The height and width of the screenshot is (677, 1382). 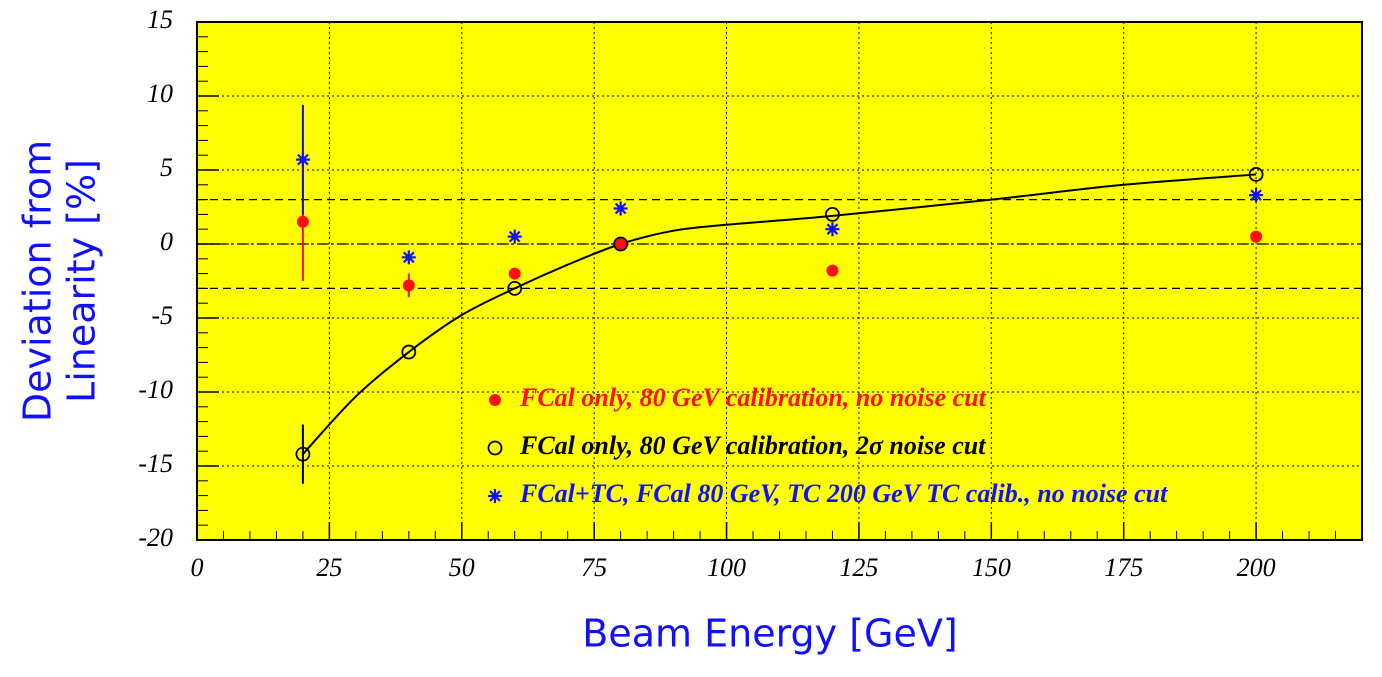 What do you see at coordinates (160, 93) in the screenshot?
I see `y-tick-label: 10` at bounding box center [160, 93].